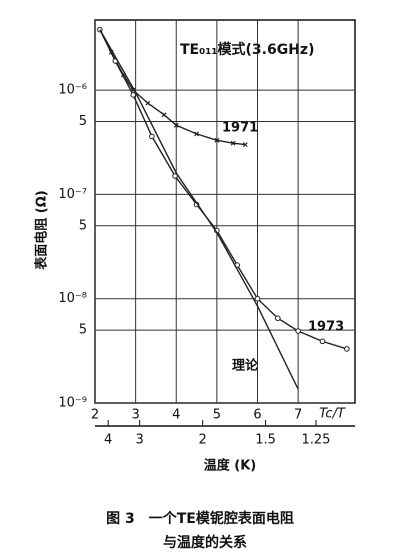 The width and height of the screenshot is (405, 557). What do you see at coordinates (72, 90) in the screenshot?
I see `y-tick-label: 10⁻⁶` at bounding box center [72, 90].